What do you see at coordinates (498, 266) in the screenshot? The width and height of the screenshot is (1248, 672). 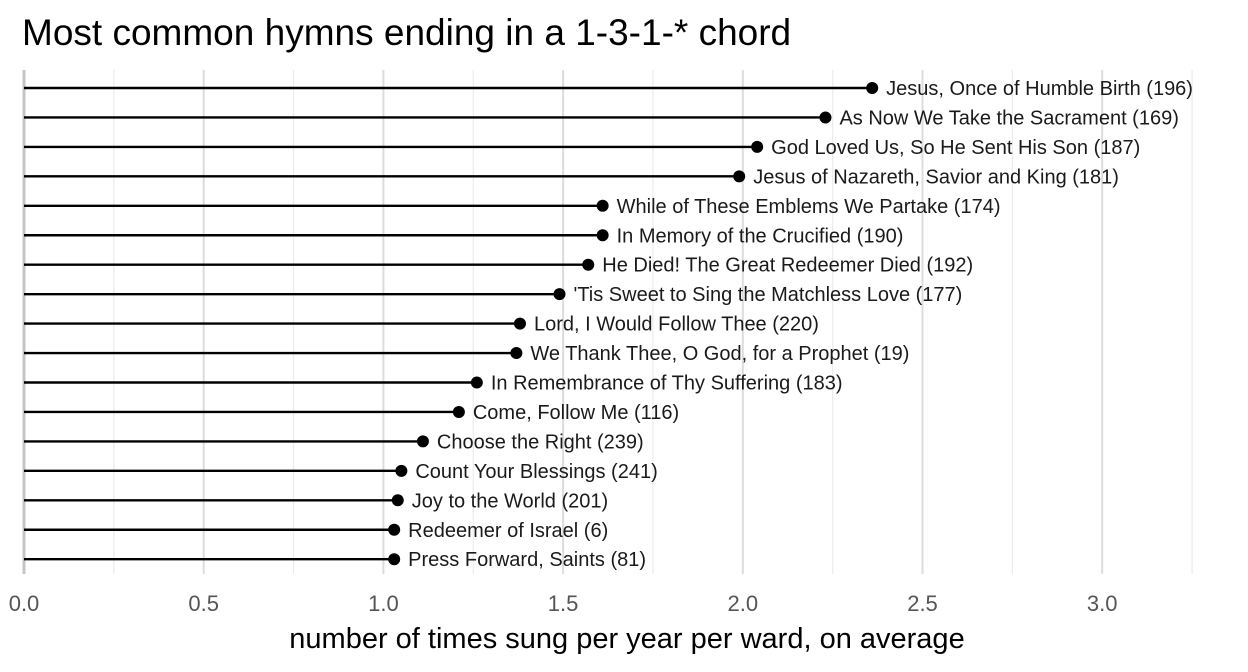 I see `lollipop-row: He Died! The Great Redeemer Died (192)` at bounding box center [498, 266].